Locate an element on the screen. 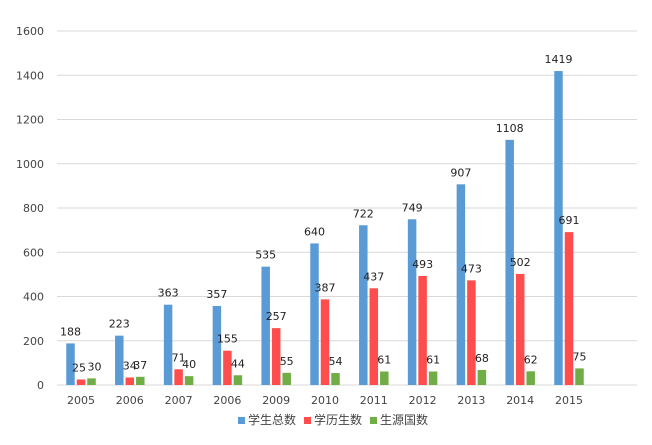  y-tick-label: 200 is located at coordinates (33, 341).